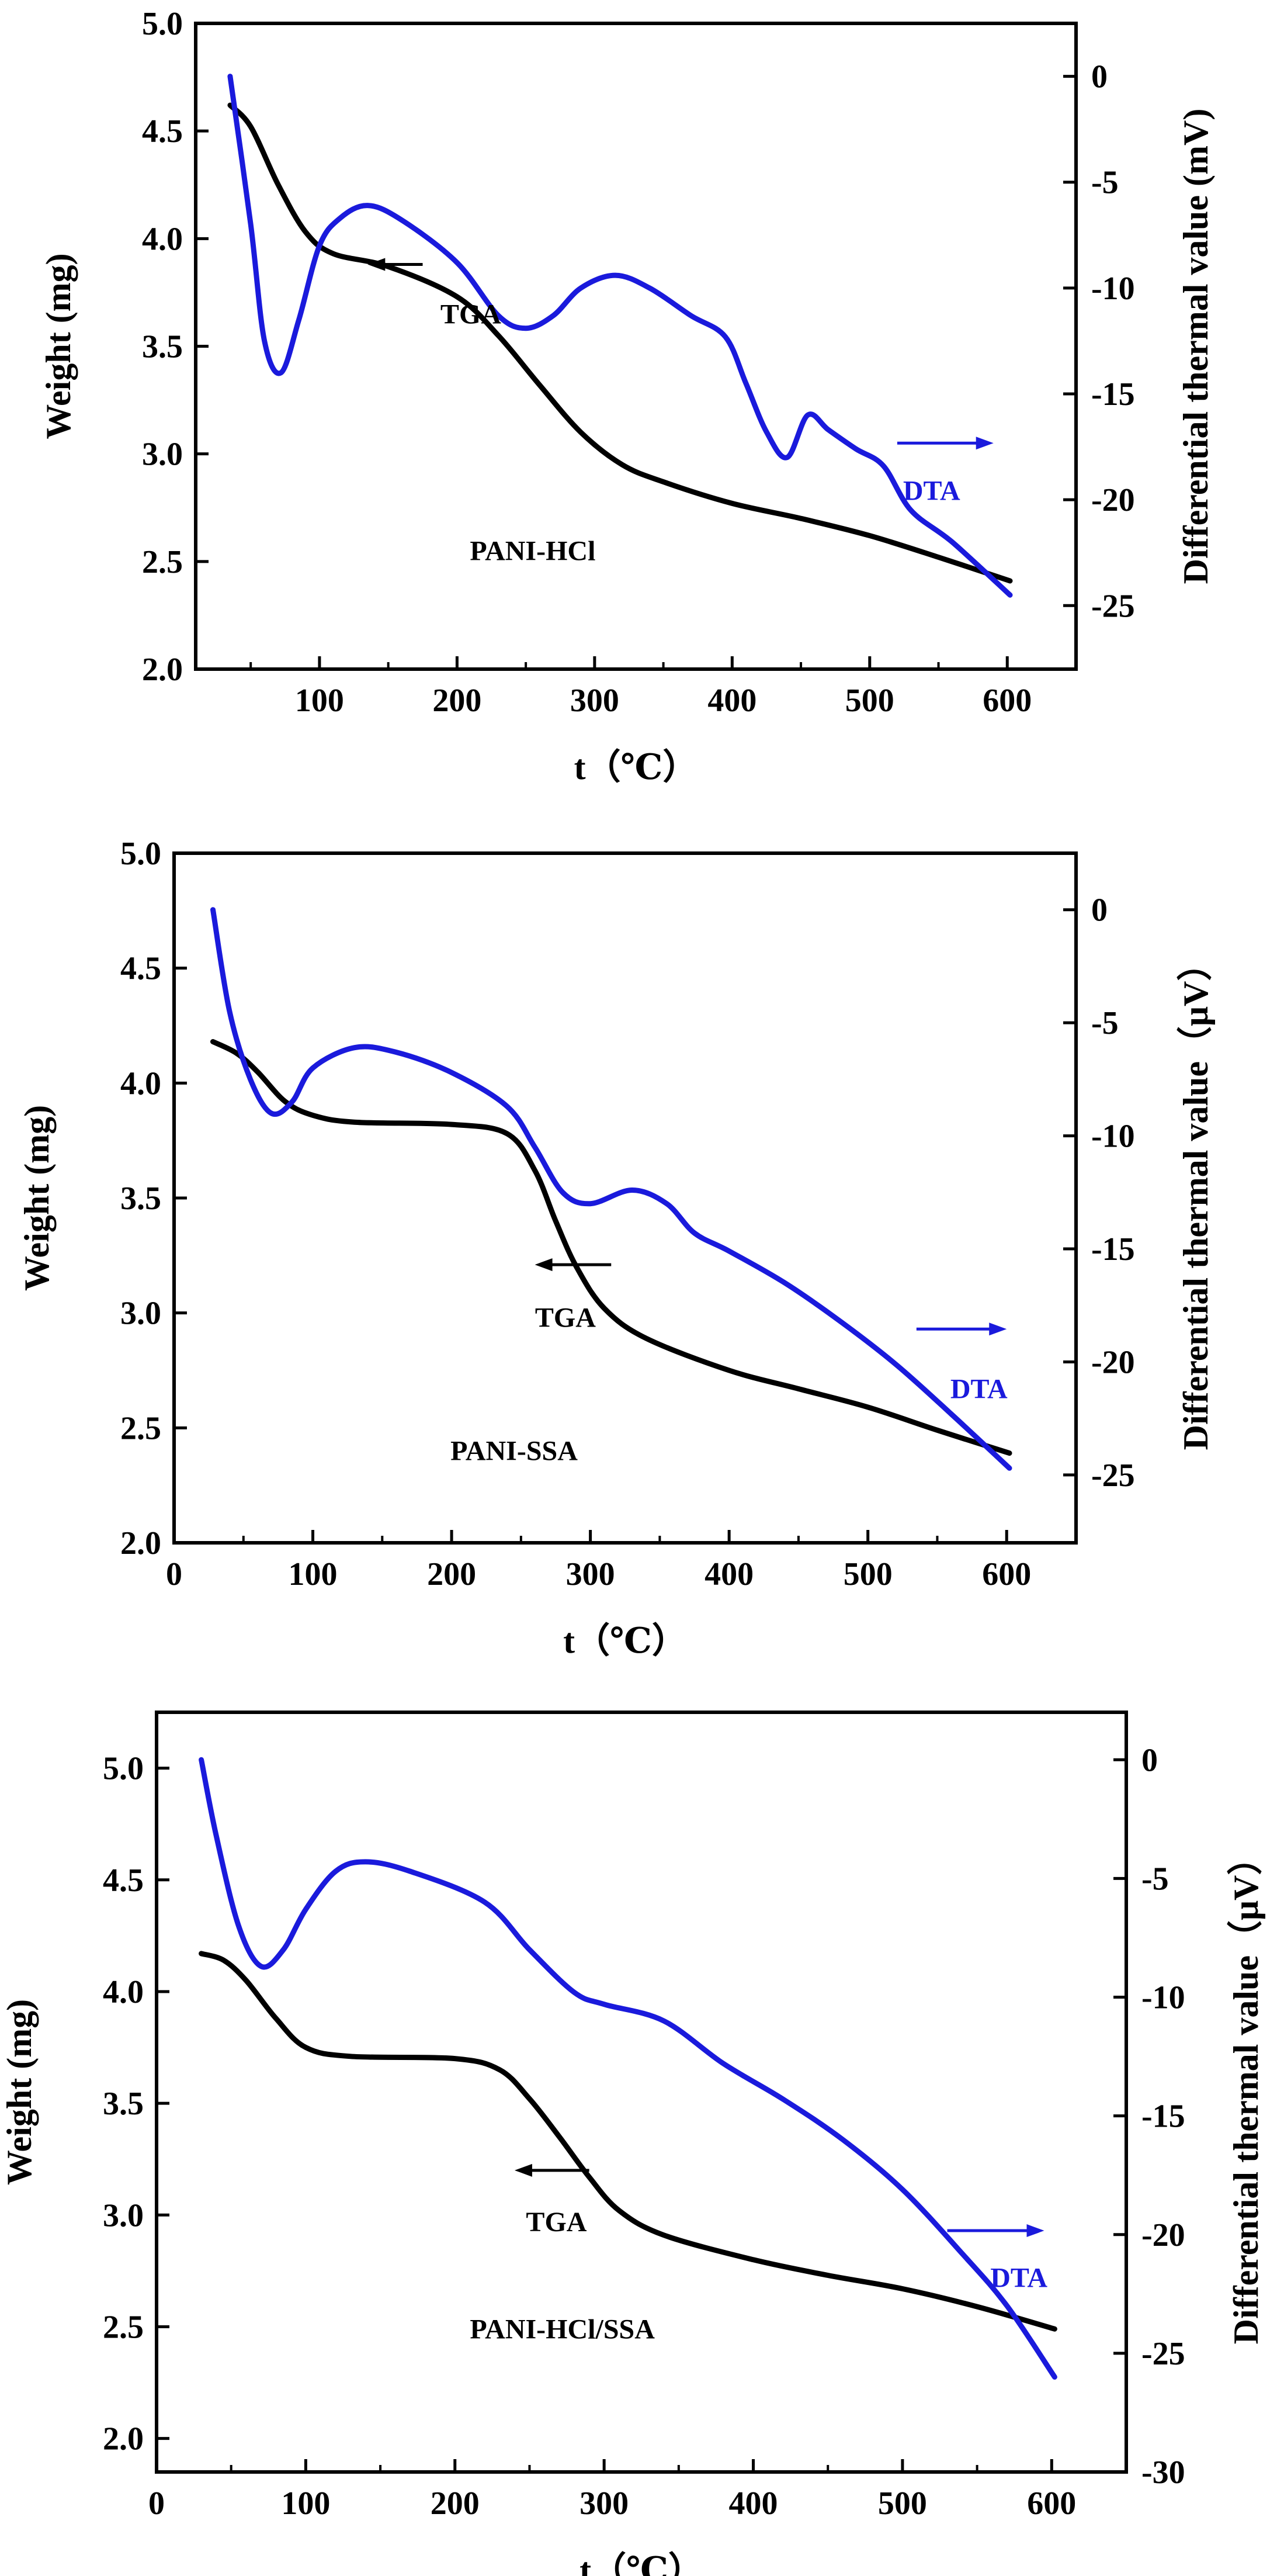 This screenshot has width=1284, height=2576. What do you see at coordinates (1163, 2472) in the screenshot?
I see `y2-tick-label: -30` at bounding box center [1163, 2472].